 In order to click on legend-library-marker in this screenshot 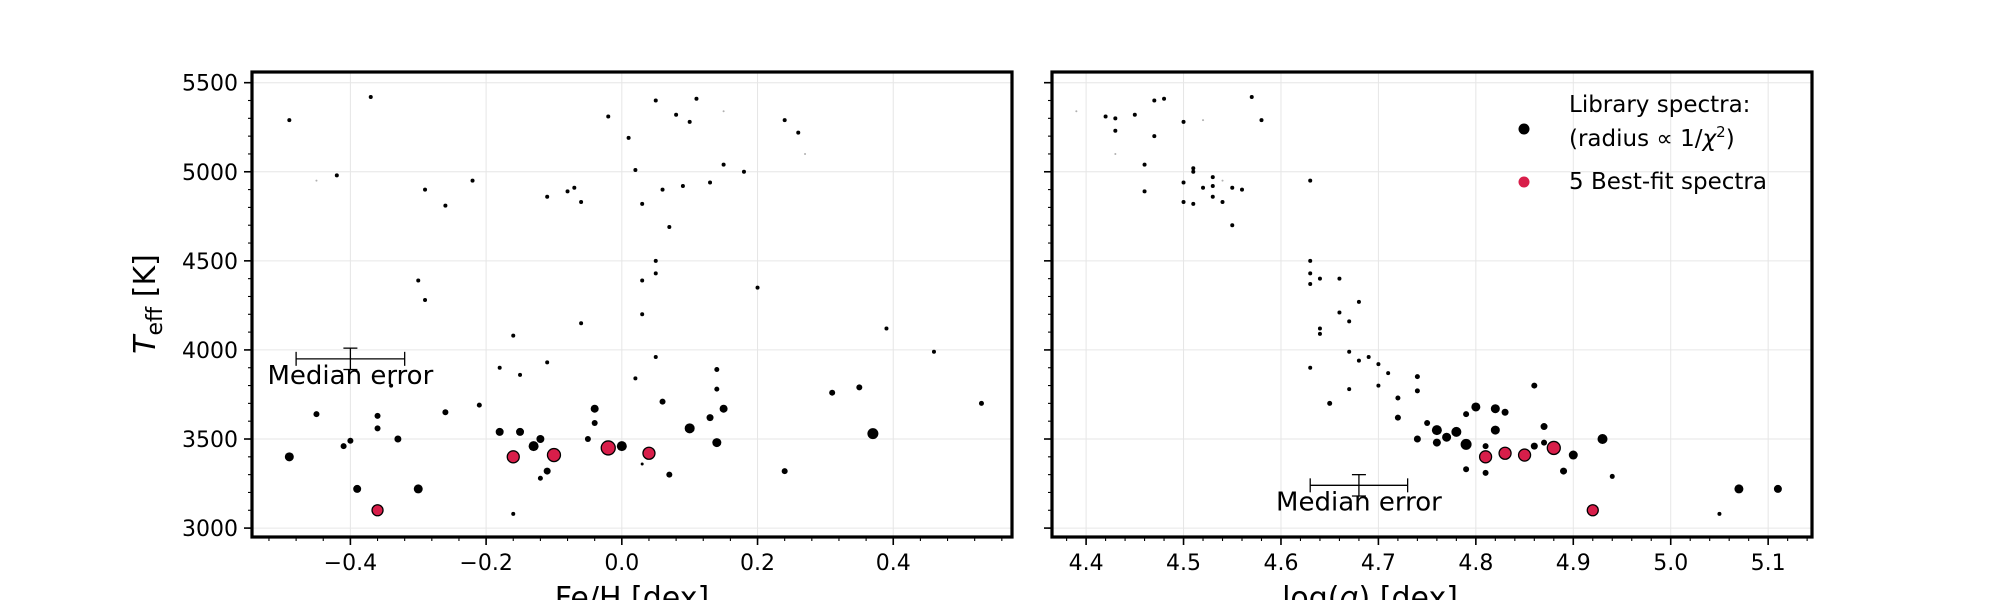, I will do `click(1524, 129)`.